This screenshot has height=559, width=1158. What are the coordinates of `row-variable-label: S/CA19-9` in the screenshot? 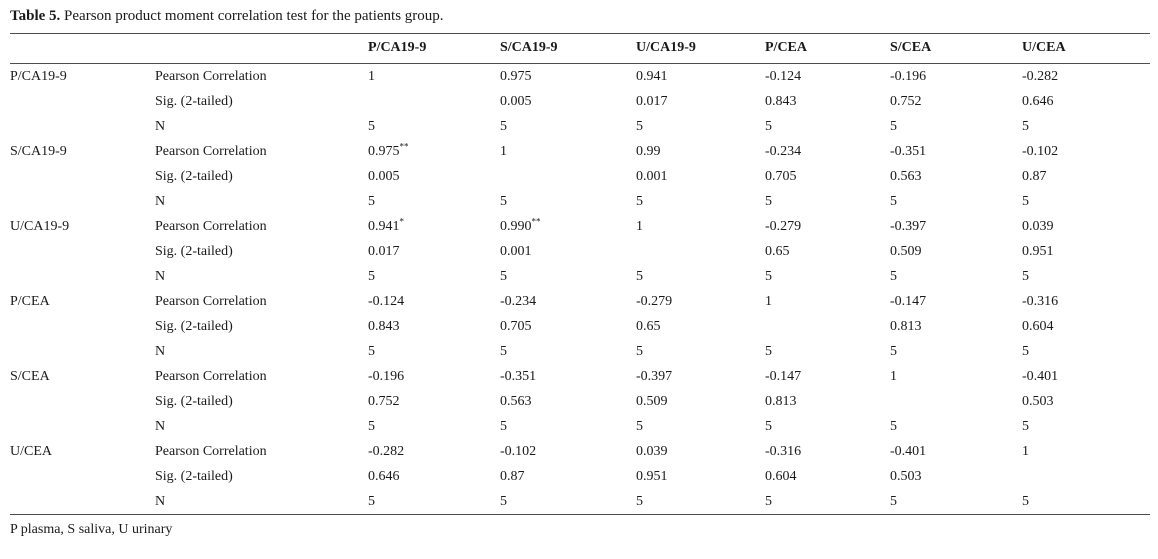 It's located at (38, 151).